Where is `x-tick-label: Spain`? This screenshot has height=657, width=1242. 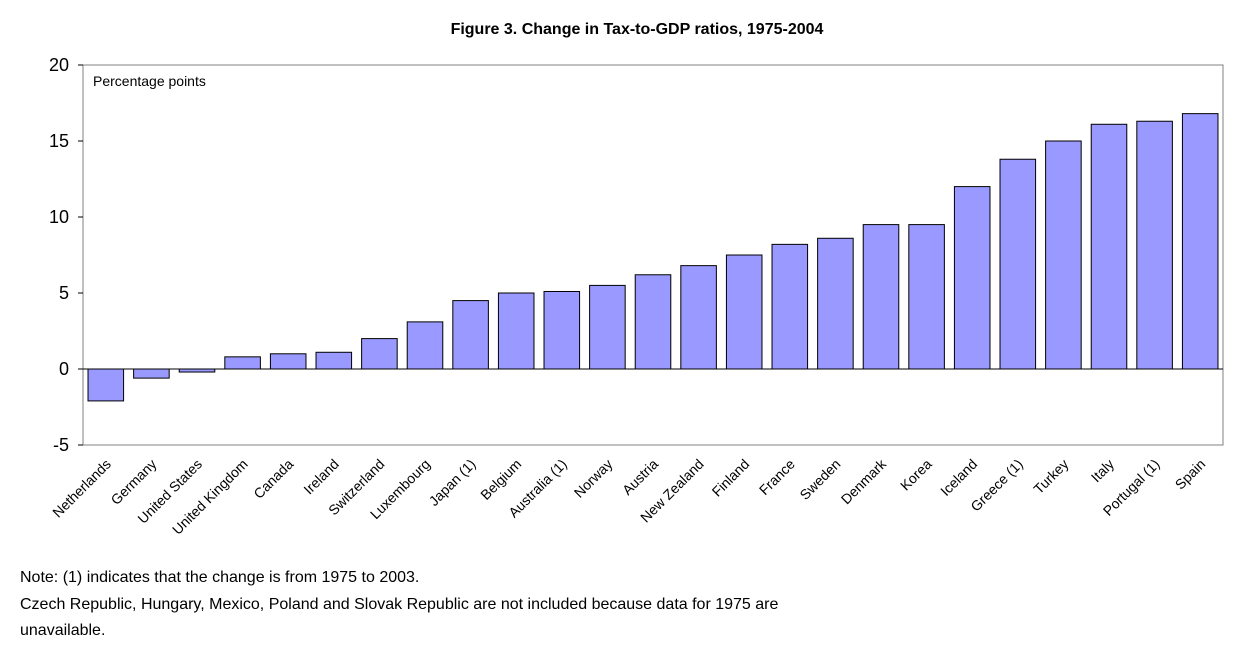 x-tick-label: Spain is located at coordinates (1190, 474).